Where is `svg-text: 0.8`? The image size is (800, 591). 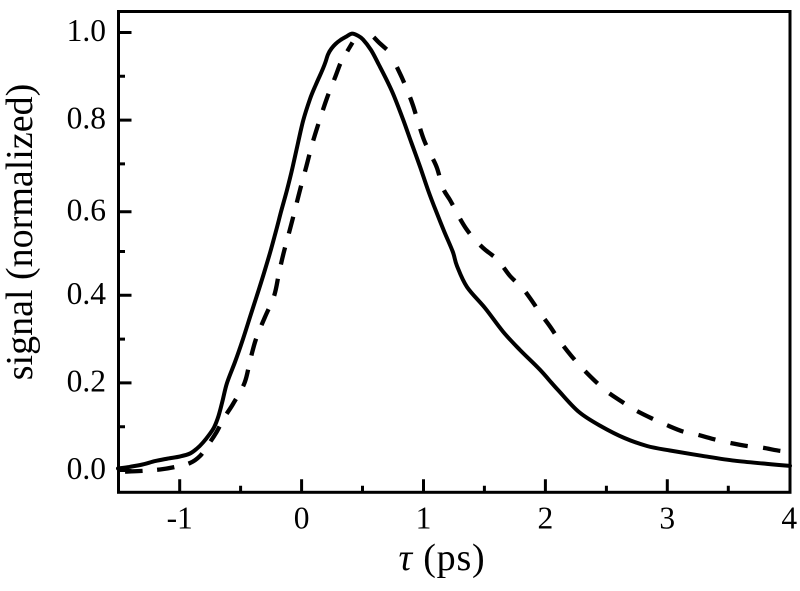 svg-text: 0.8 is located at coordinates (86, 118).